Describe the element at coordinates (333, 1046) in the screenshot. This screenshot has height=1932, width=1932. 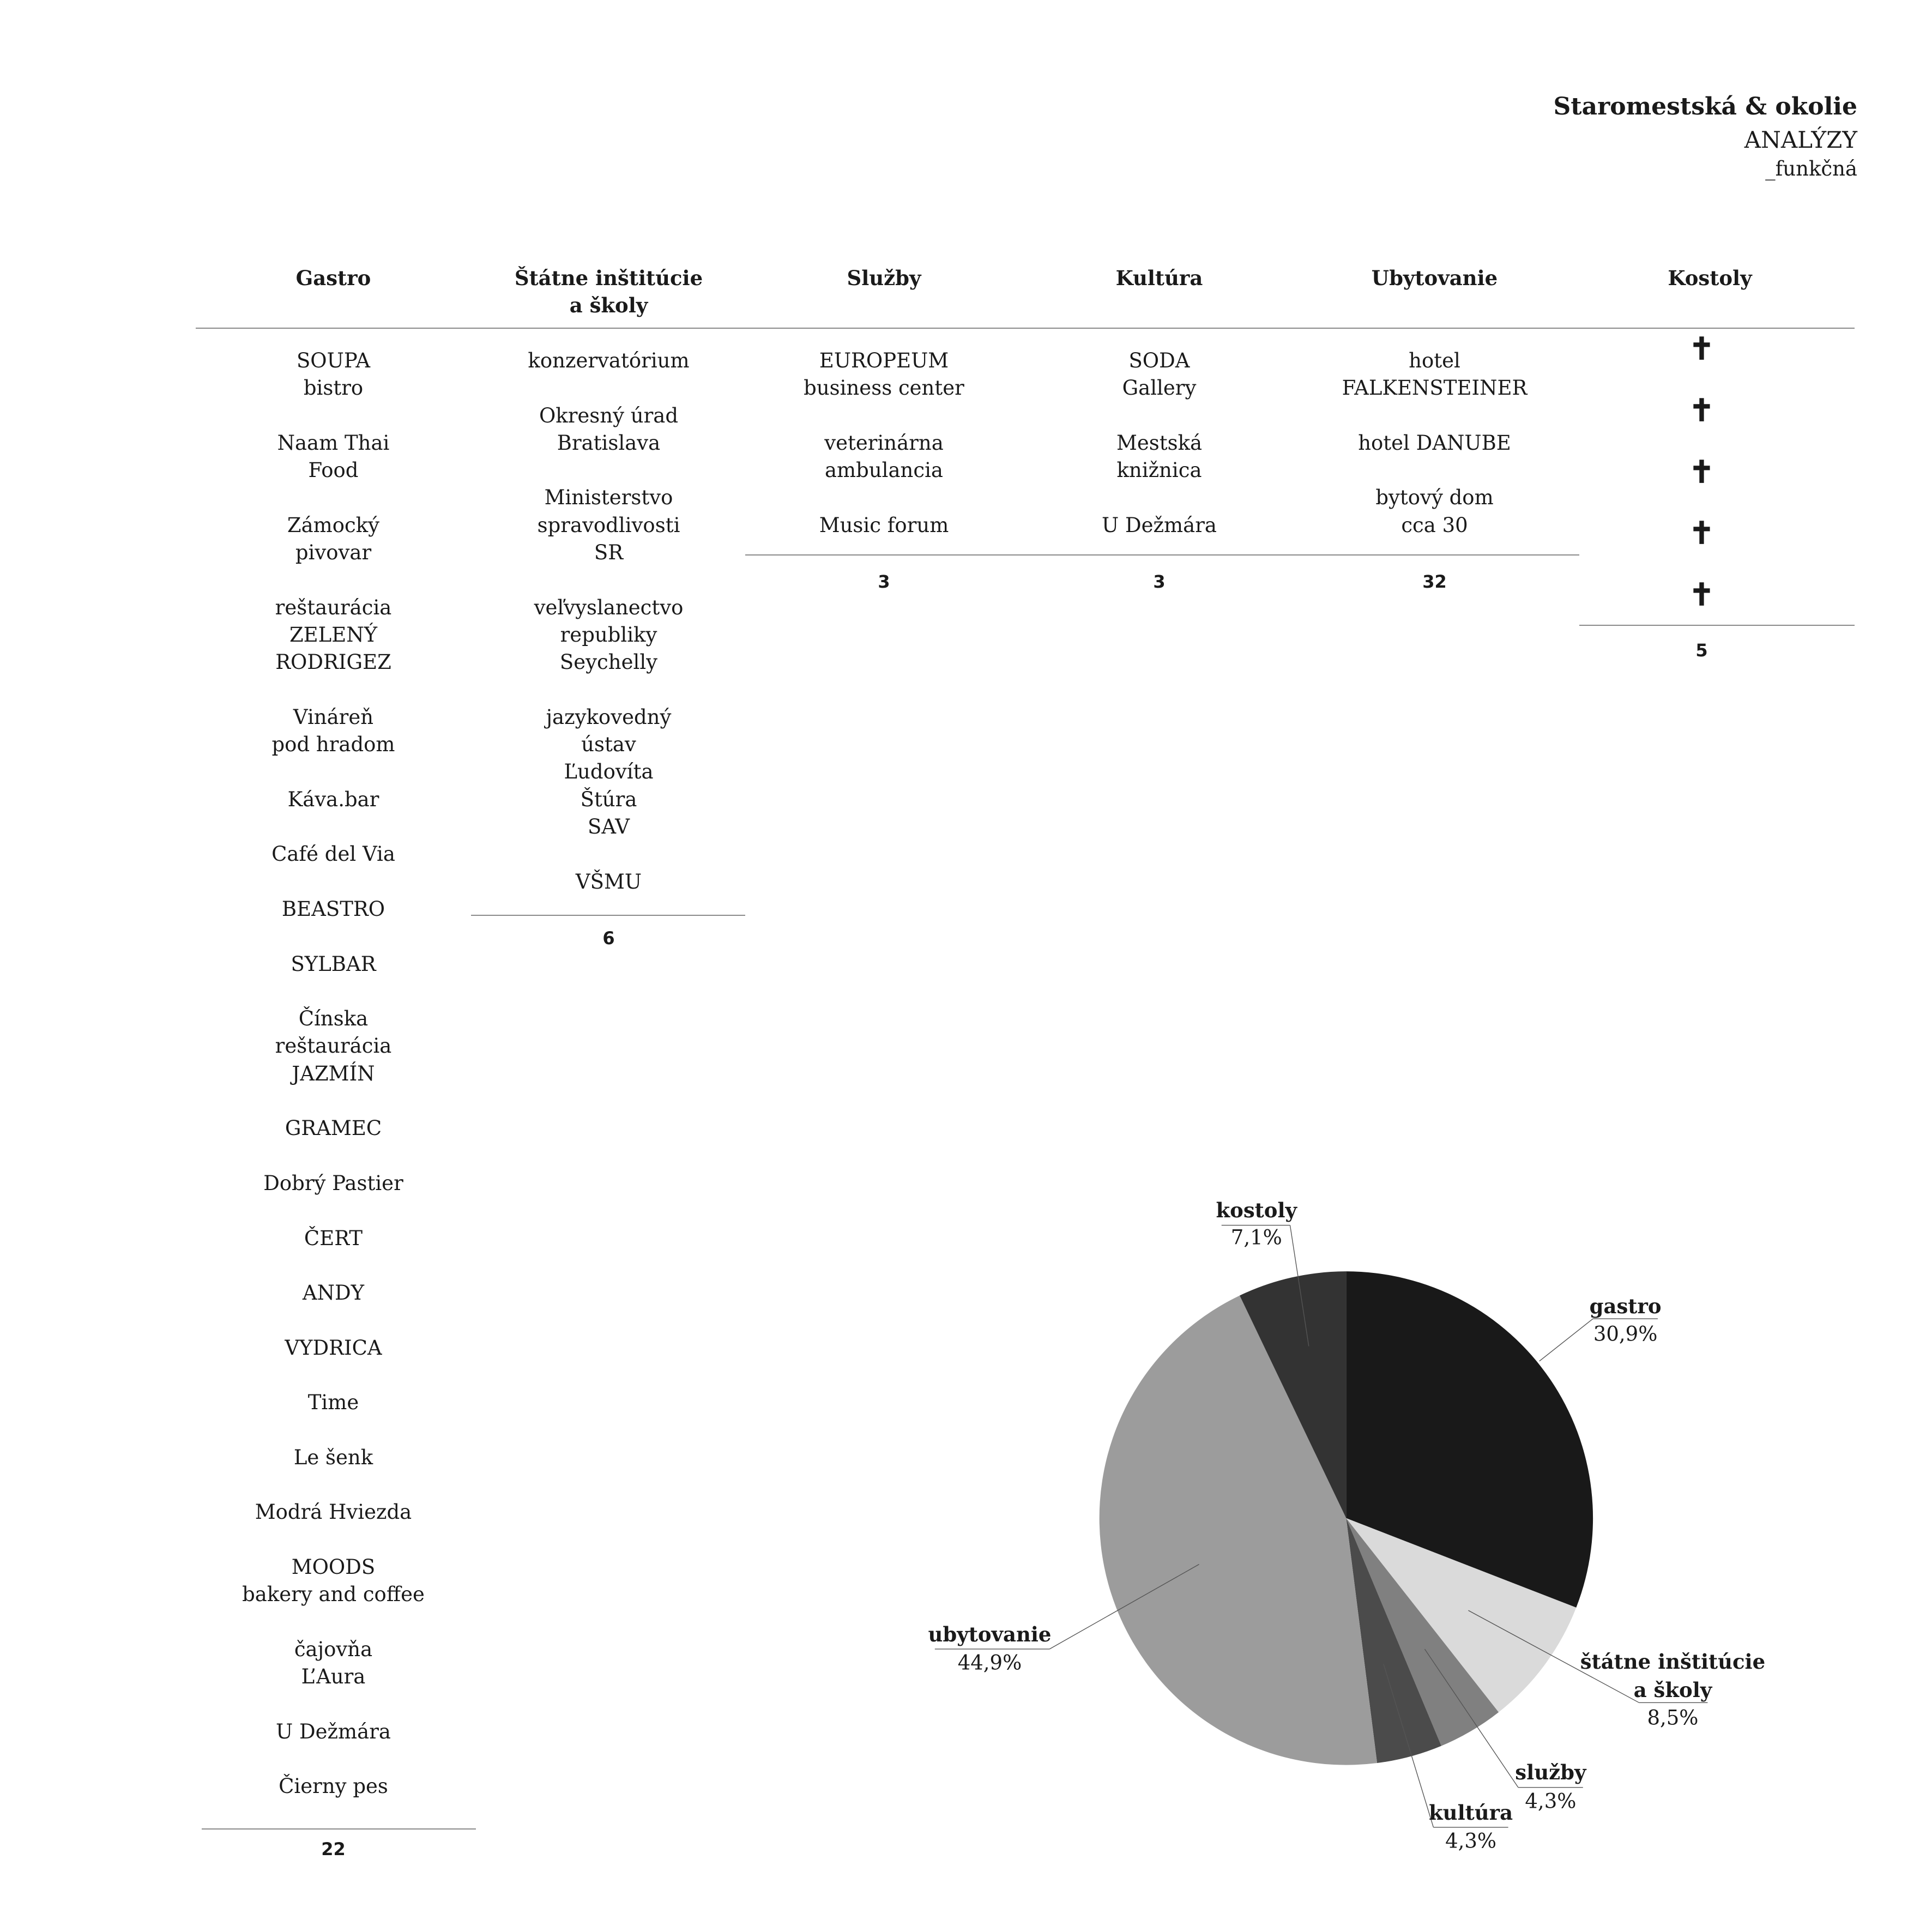
I see `list-item: Čínska reštaurácia JAZMÍN` at that location.